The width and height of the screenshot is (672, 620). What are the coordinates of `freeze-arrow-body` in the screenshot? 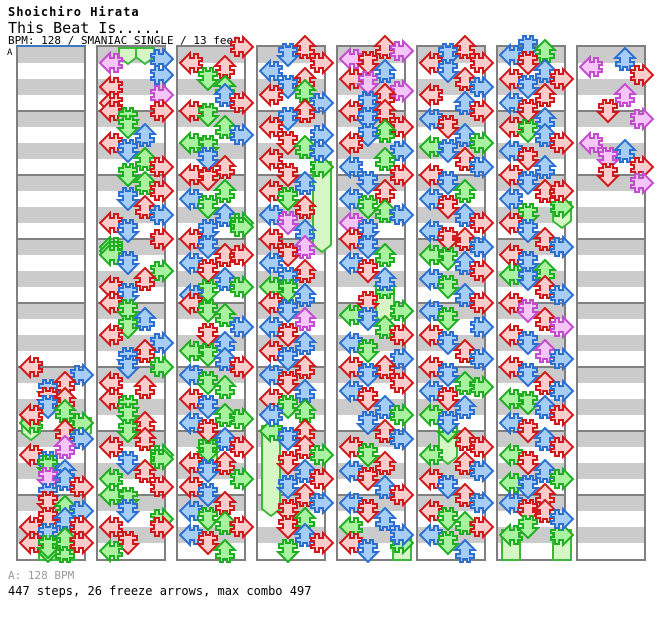 It's located at (145, 56).